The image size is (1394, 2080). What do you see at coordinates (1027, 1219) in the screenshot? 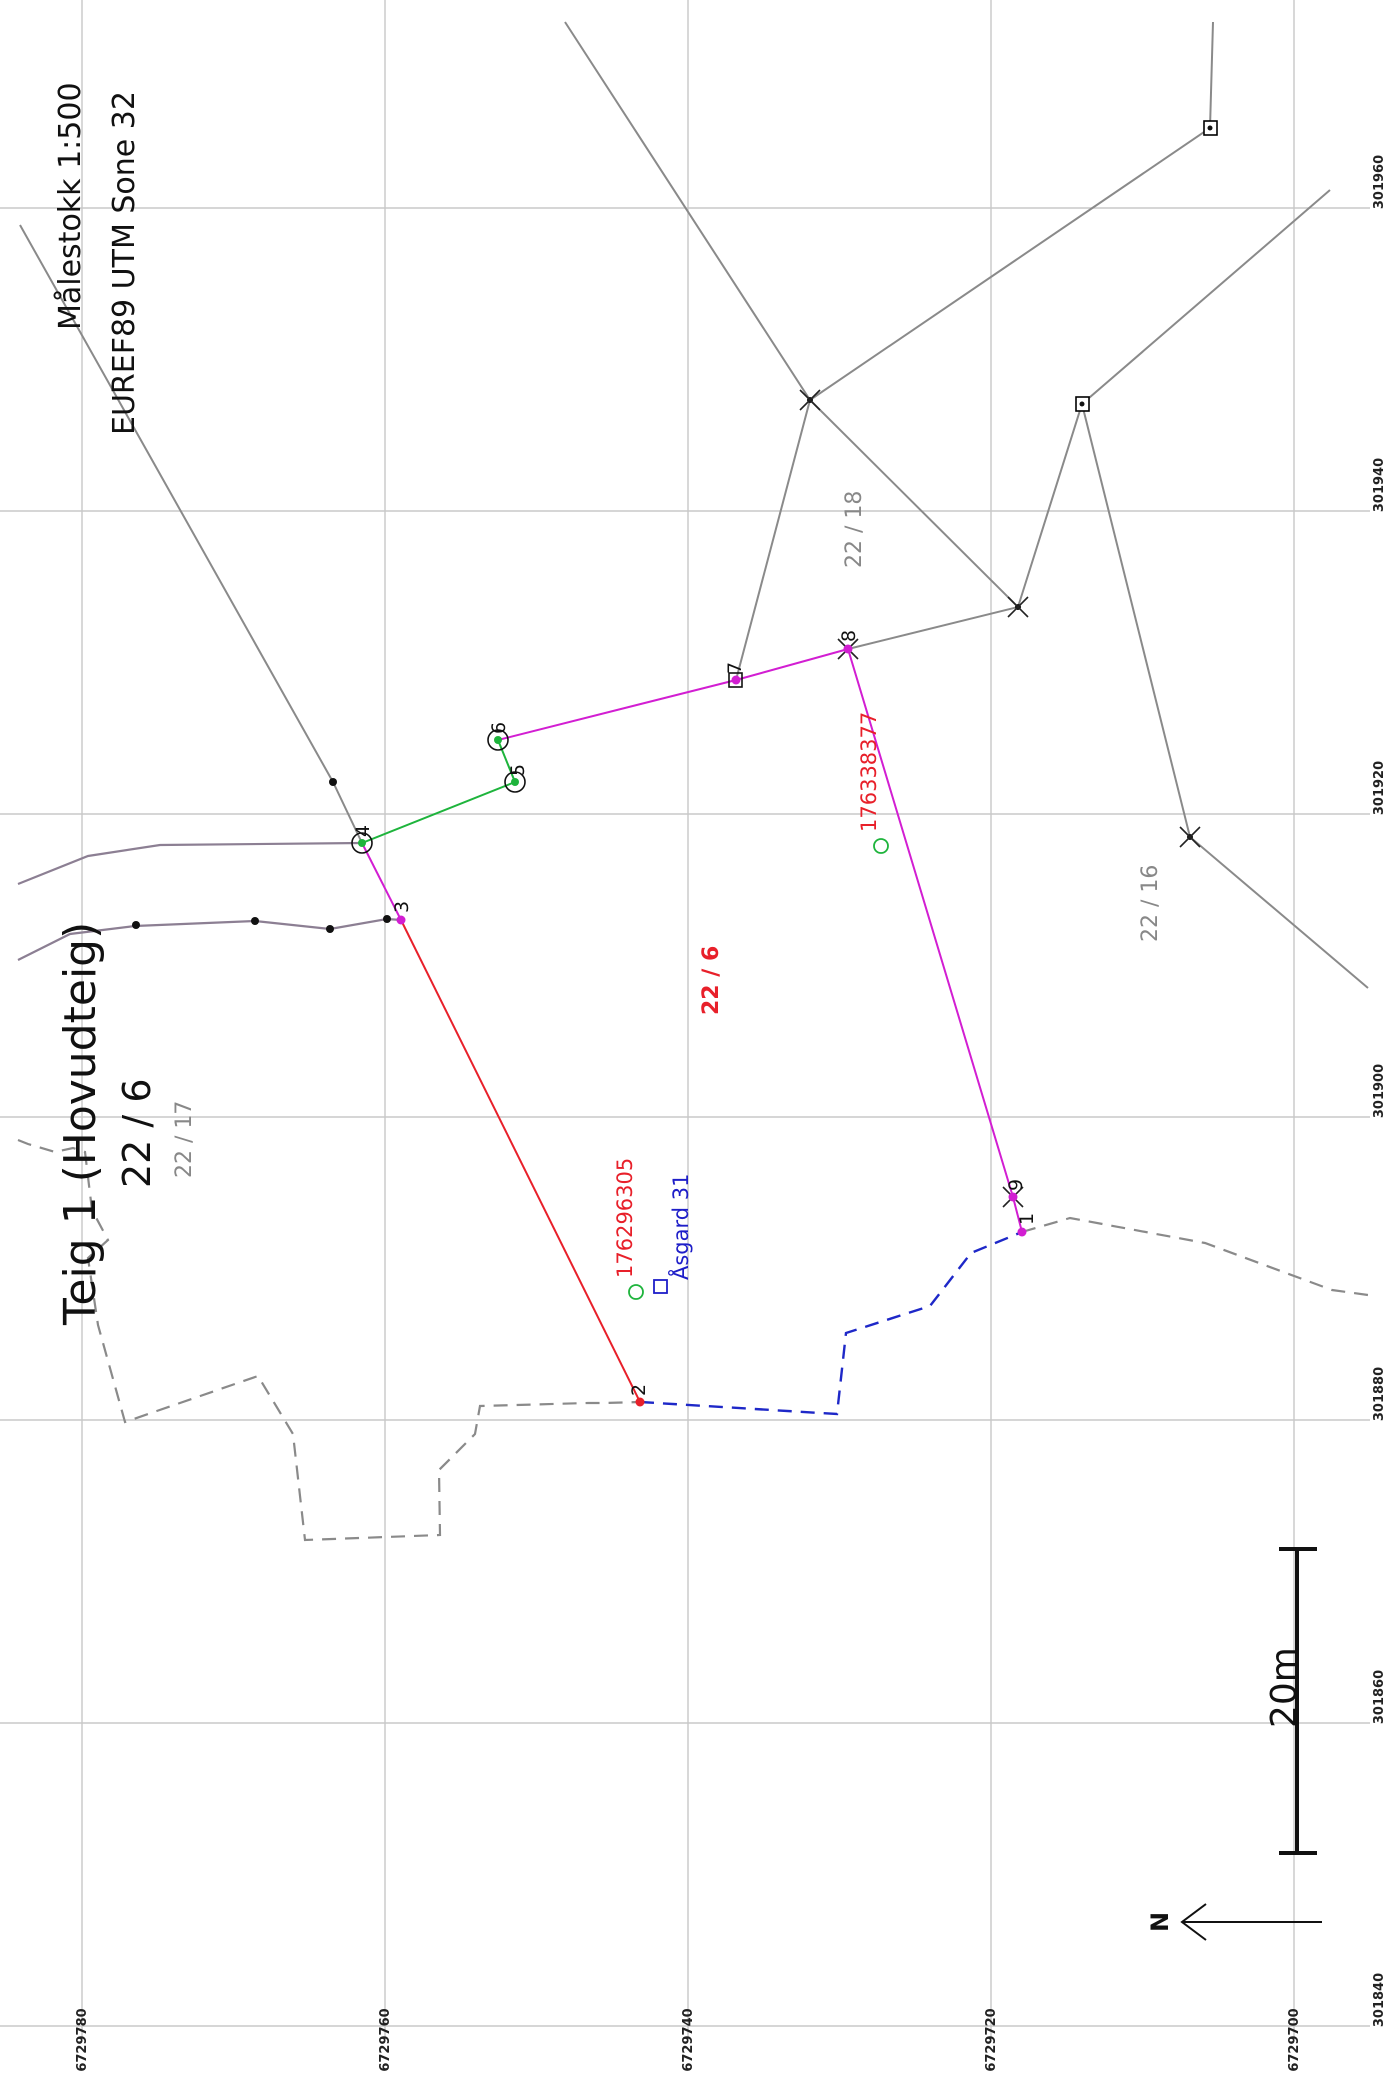
I see `point-number: 1` at bounding box center [1027, 1219].